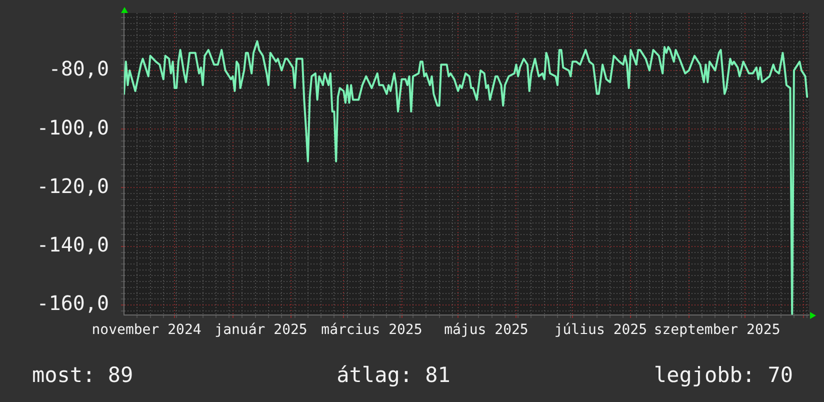  I want to click on x-tick-label: május 2025, so click(486, 330).